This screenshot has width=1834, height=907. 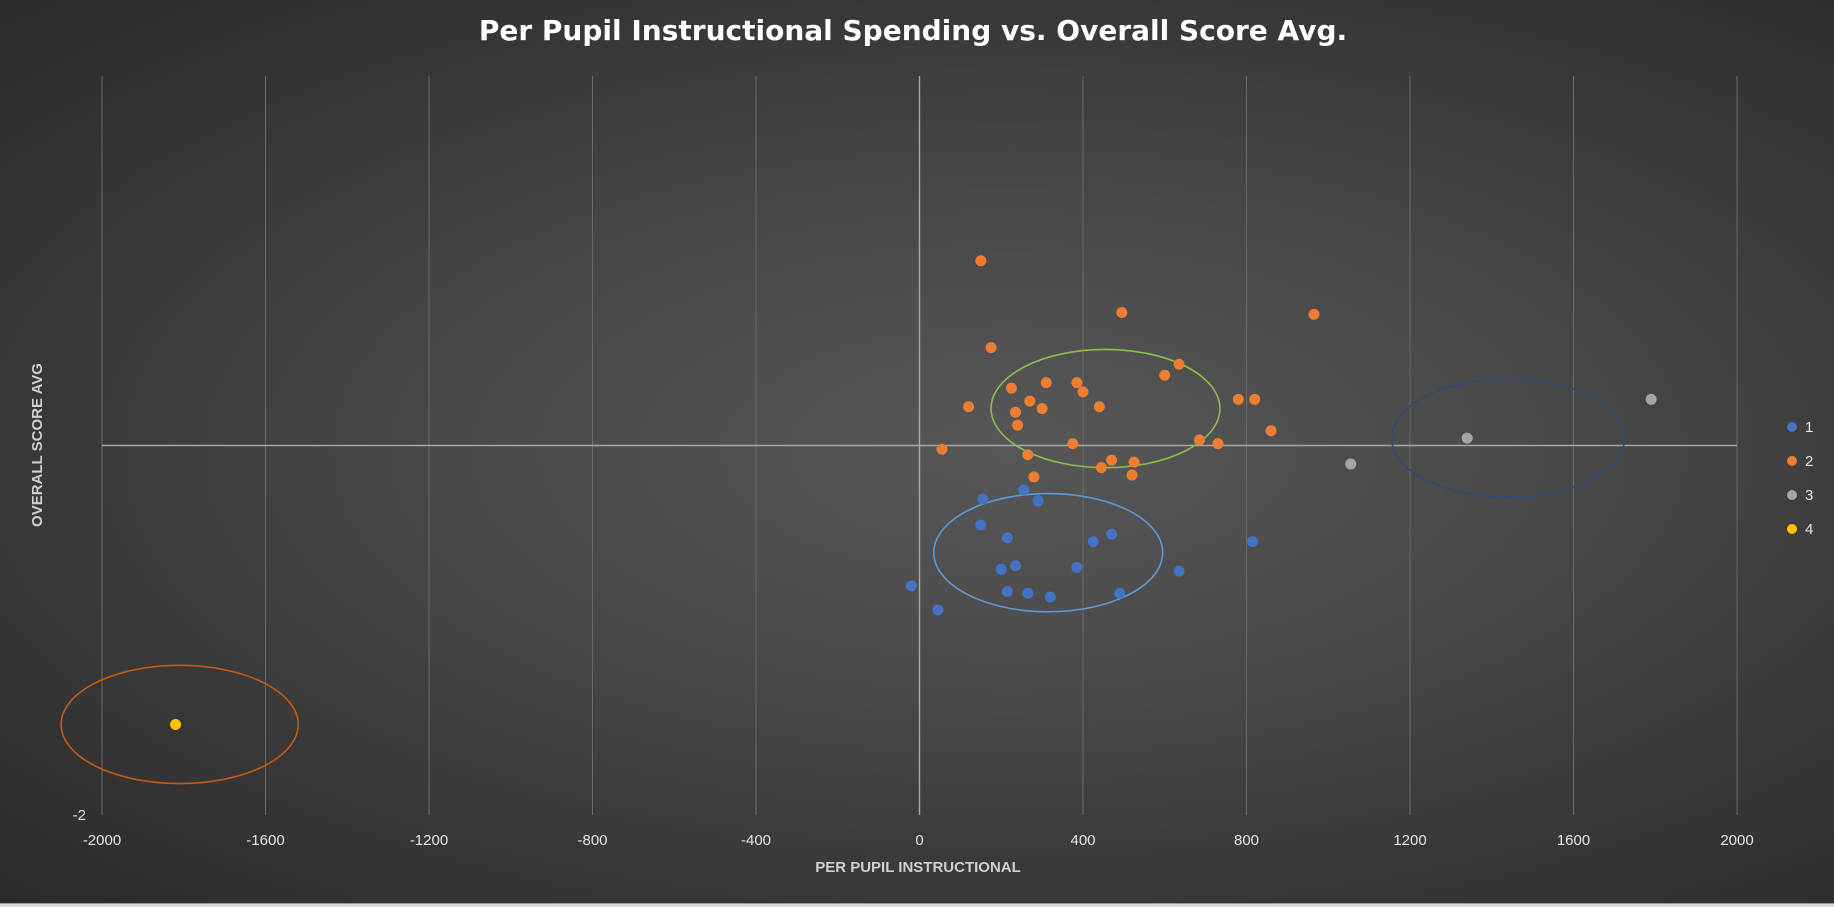 What do you see at coordinates (1800, 478) in the screenshot?
I see `legend: 1 2 3 4` at bounding box center [1800, 478].